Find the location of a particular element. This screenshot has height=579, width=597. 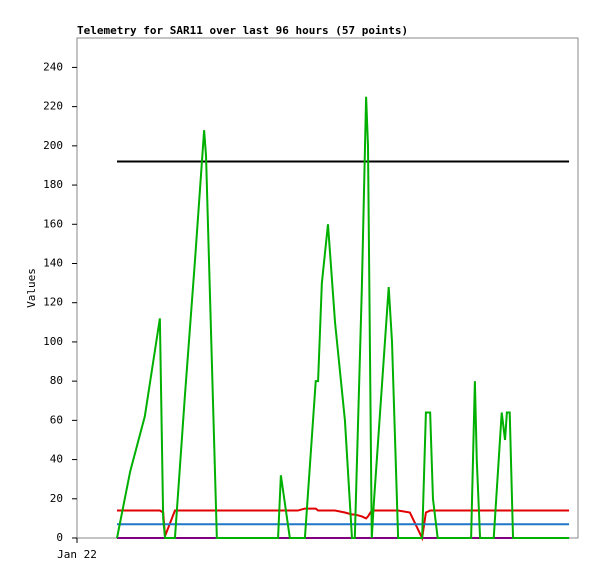

x-tick-label: Jan 22 is located at coordinates (77, 554).